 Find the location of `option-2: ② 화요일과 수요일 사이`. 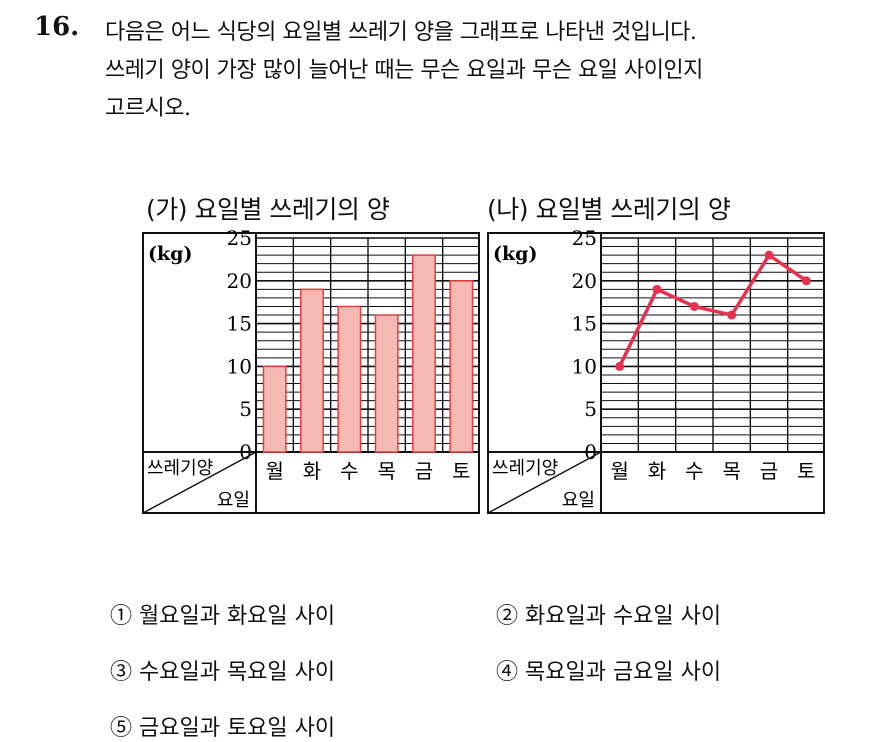

option-2: ② 화요일과 수요일 사이 is located at coordinates (609, 616).